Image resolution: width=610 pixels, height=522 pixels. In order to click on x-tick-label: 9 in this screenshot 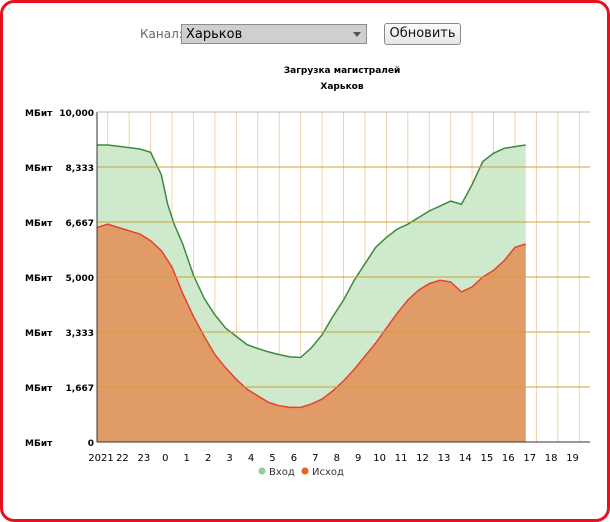, I will do `click(358, 458)`.